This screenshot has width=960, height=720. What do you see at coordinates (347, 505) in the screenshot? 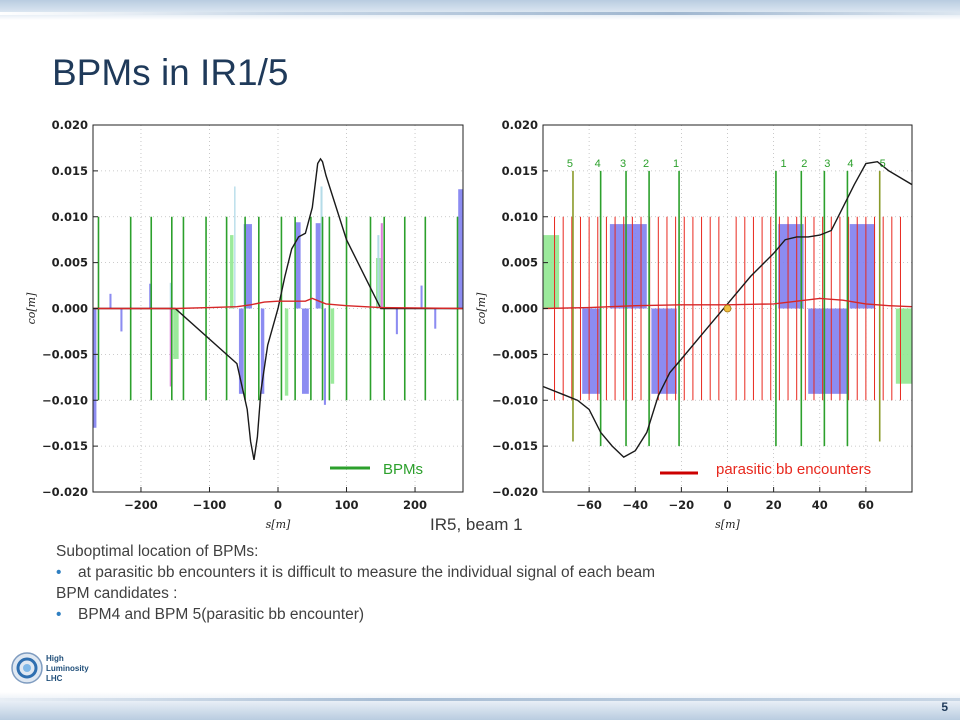
I see `x-tick-label: 100` at bounding box center [347, 505].